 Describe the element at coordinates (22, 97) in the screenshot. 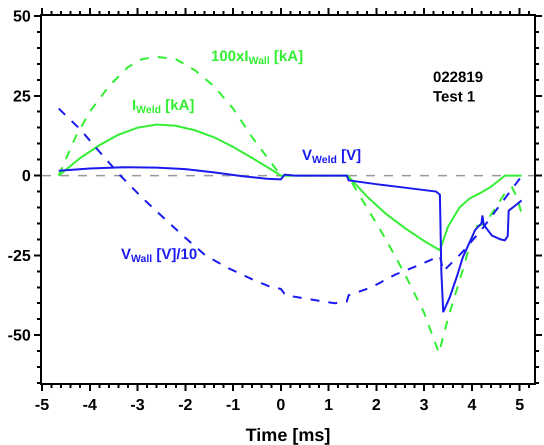

I see `y-tick-label: 25` at that location.